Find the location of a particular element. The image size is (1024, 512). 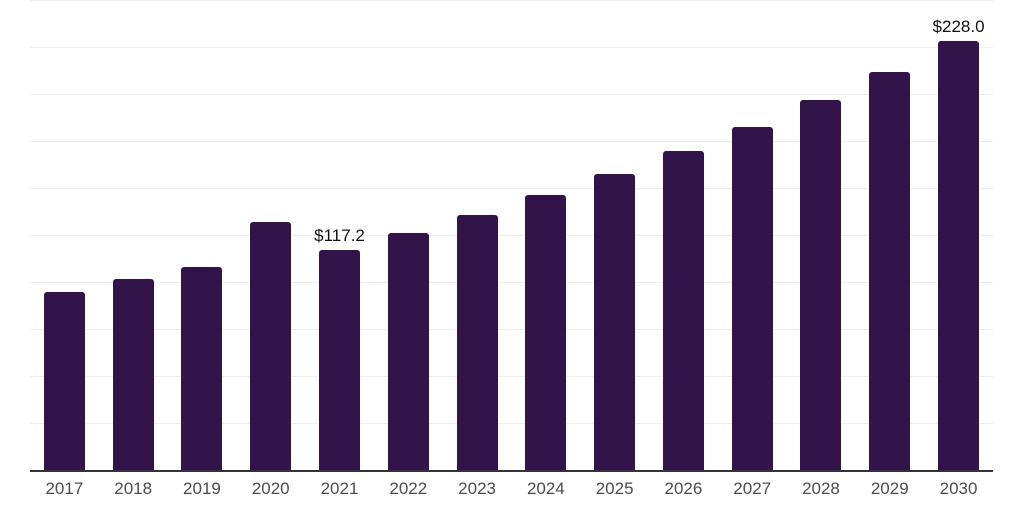

bar-slot-2027 is located at coordinates (752, 235).